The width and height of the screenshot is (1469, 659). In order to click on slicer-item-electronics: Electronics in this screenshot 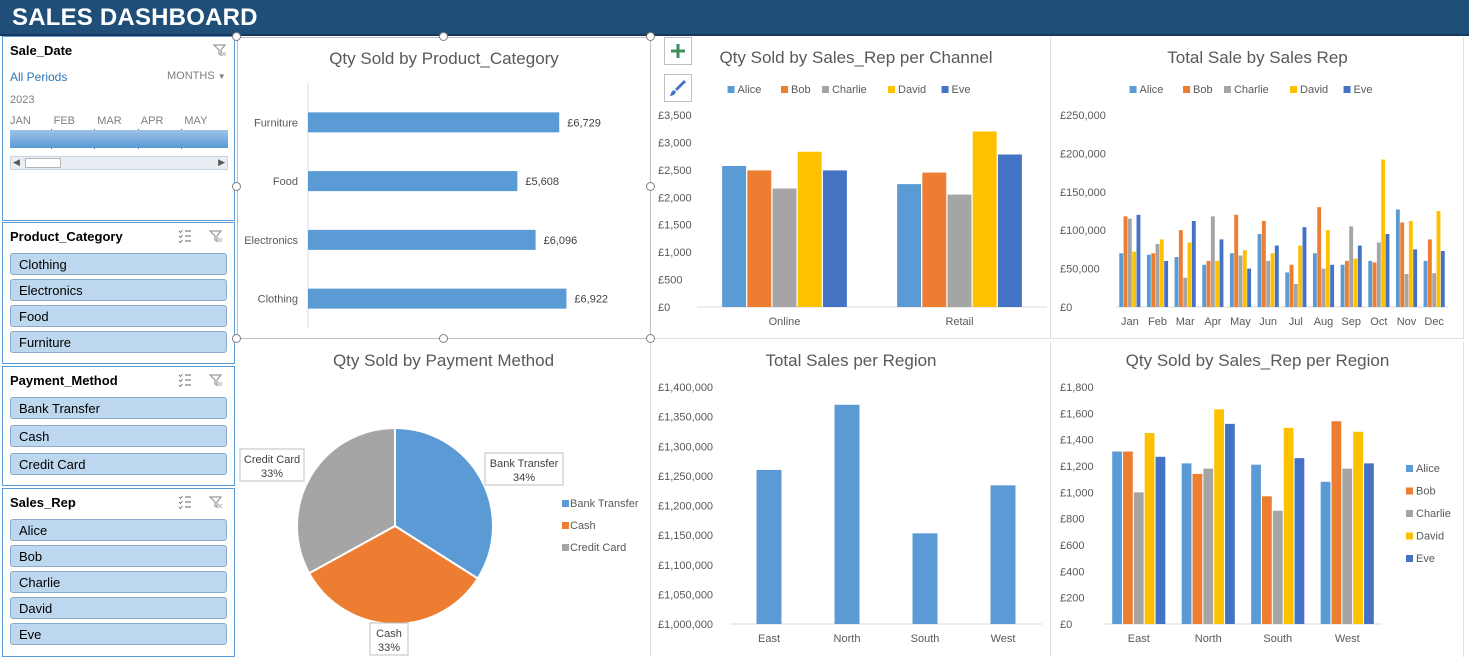, I will do `click(118, 290)`.